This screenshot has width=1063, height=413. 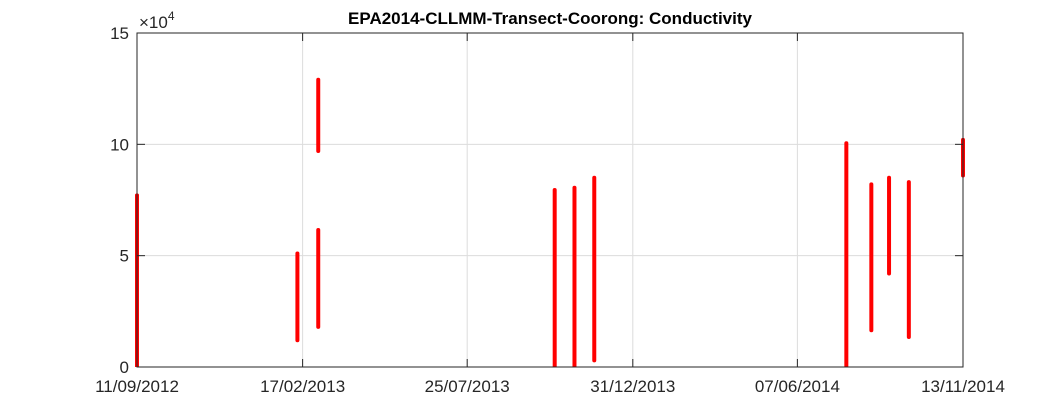 I want to click on x-tick-label: 07/06/2014, so click(x=797, y=386).